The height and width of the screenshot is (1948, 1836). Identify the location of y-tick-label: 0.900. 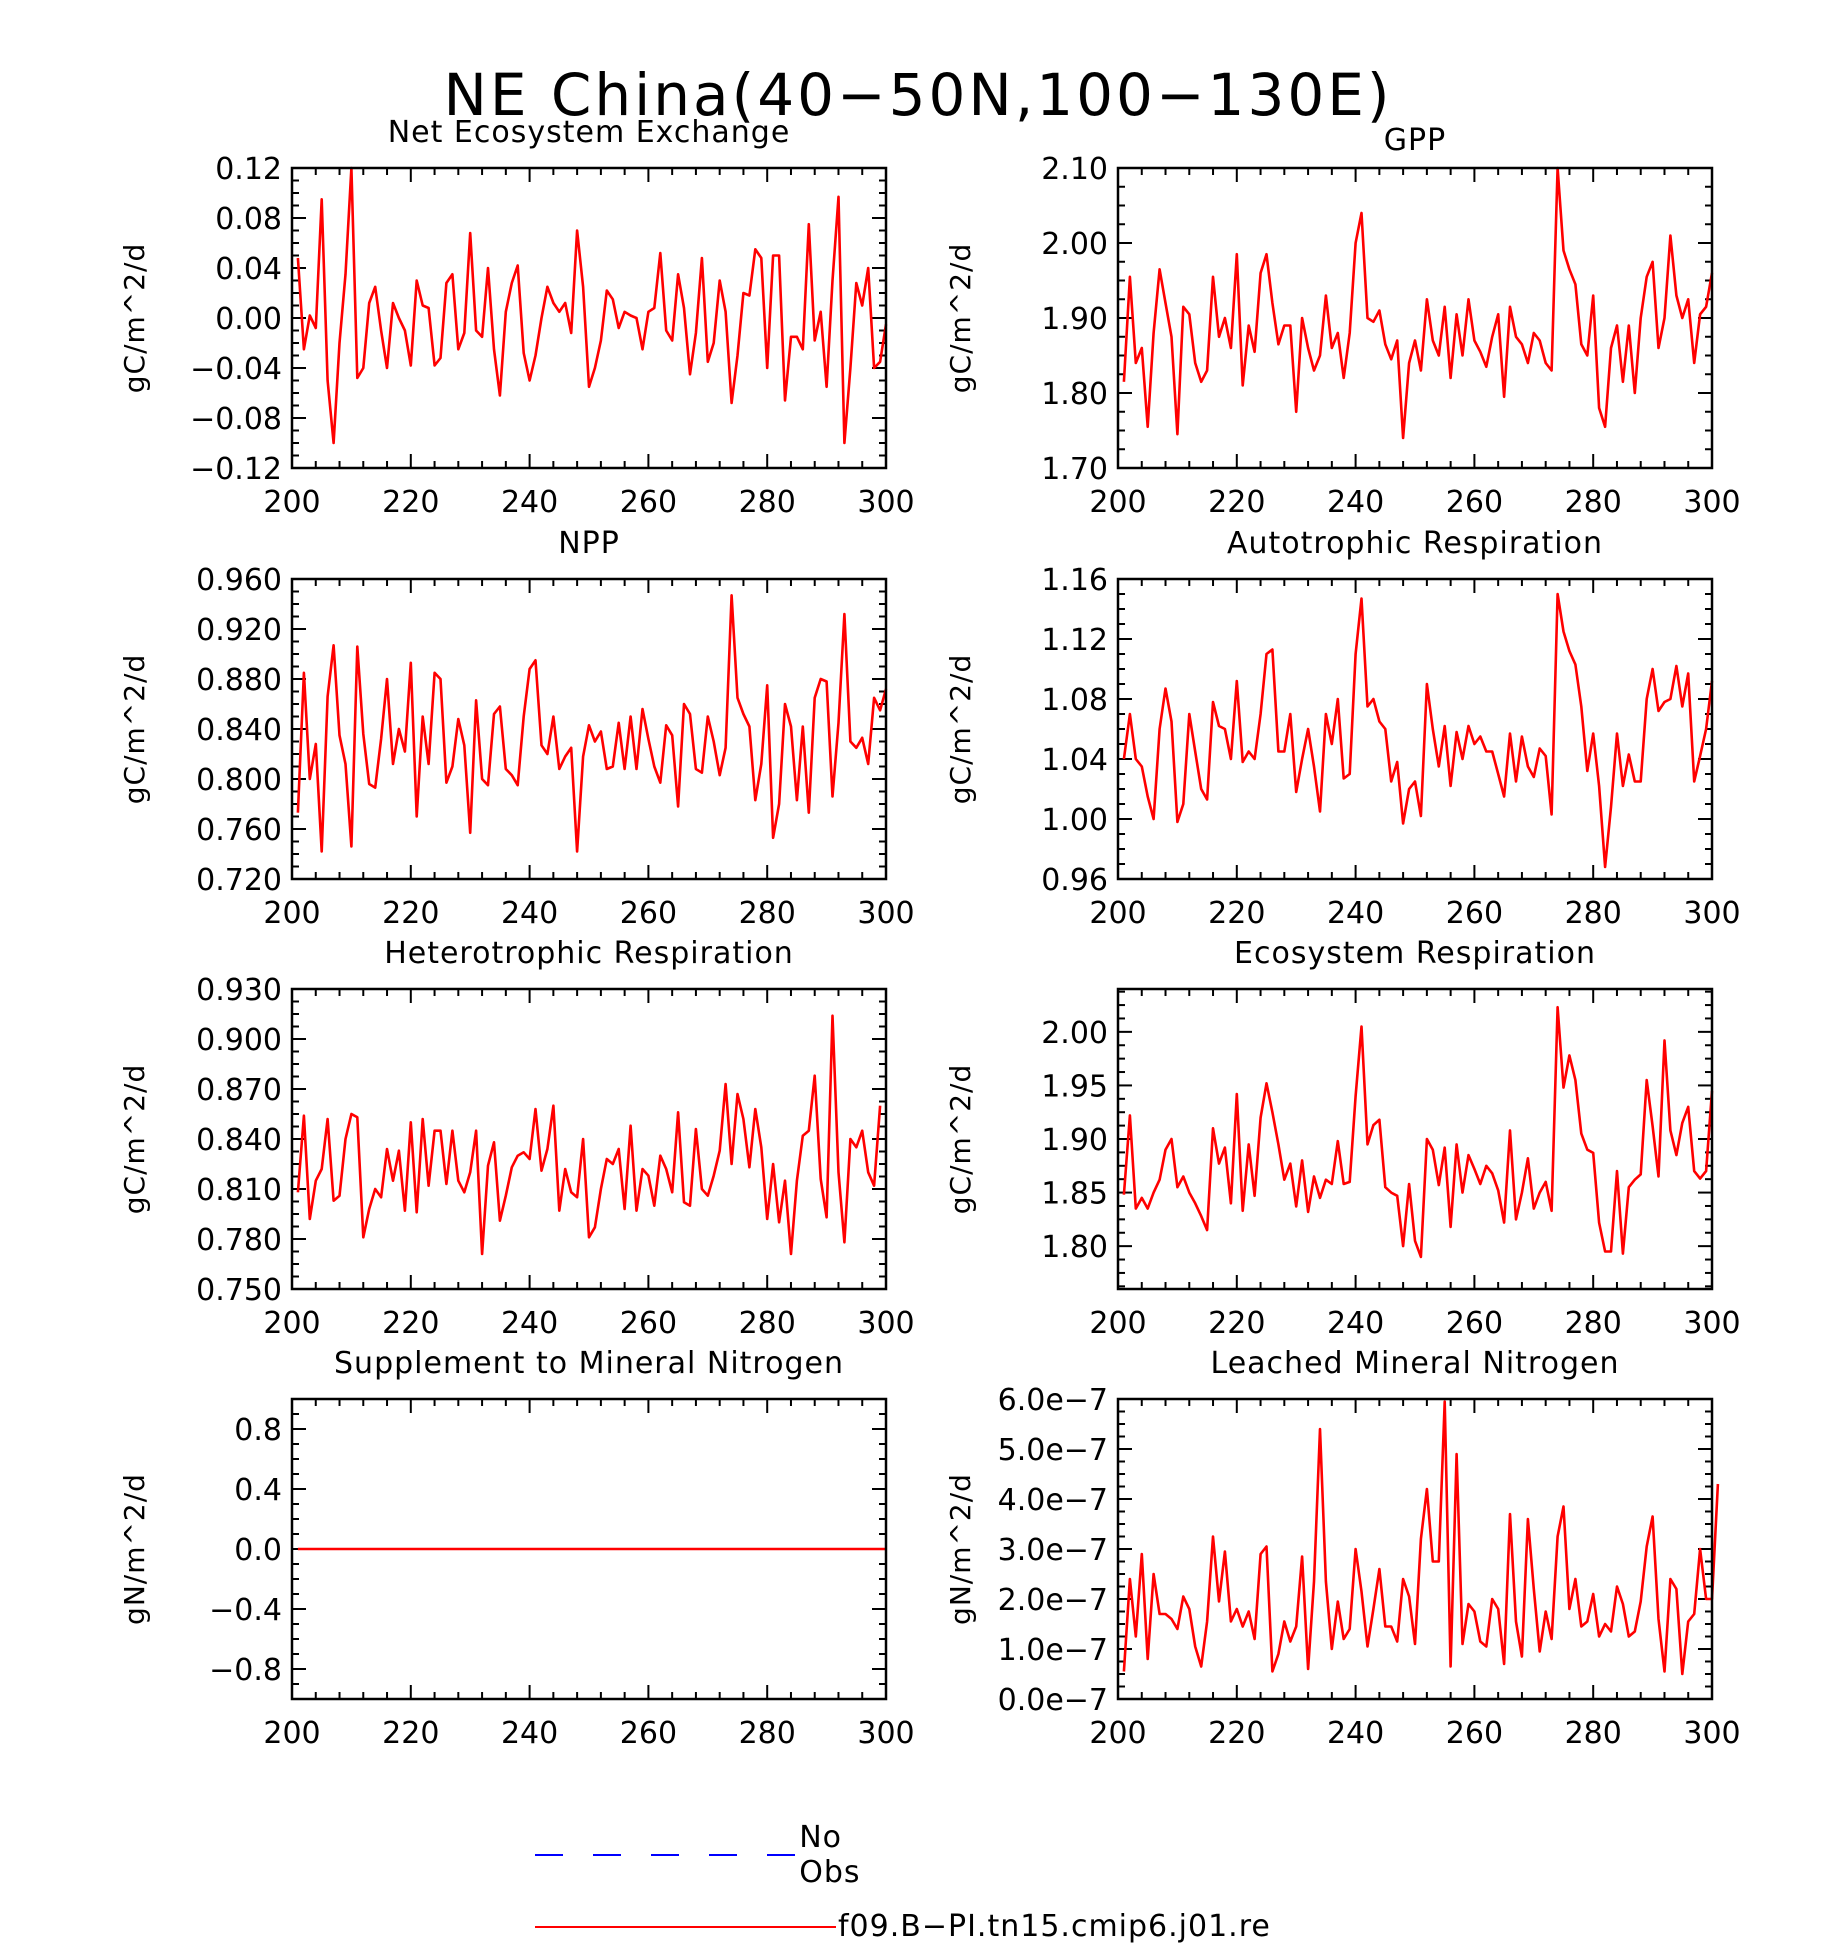
(239, 1040).